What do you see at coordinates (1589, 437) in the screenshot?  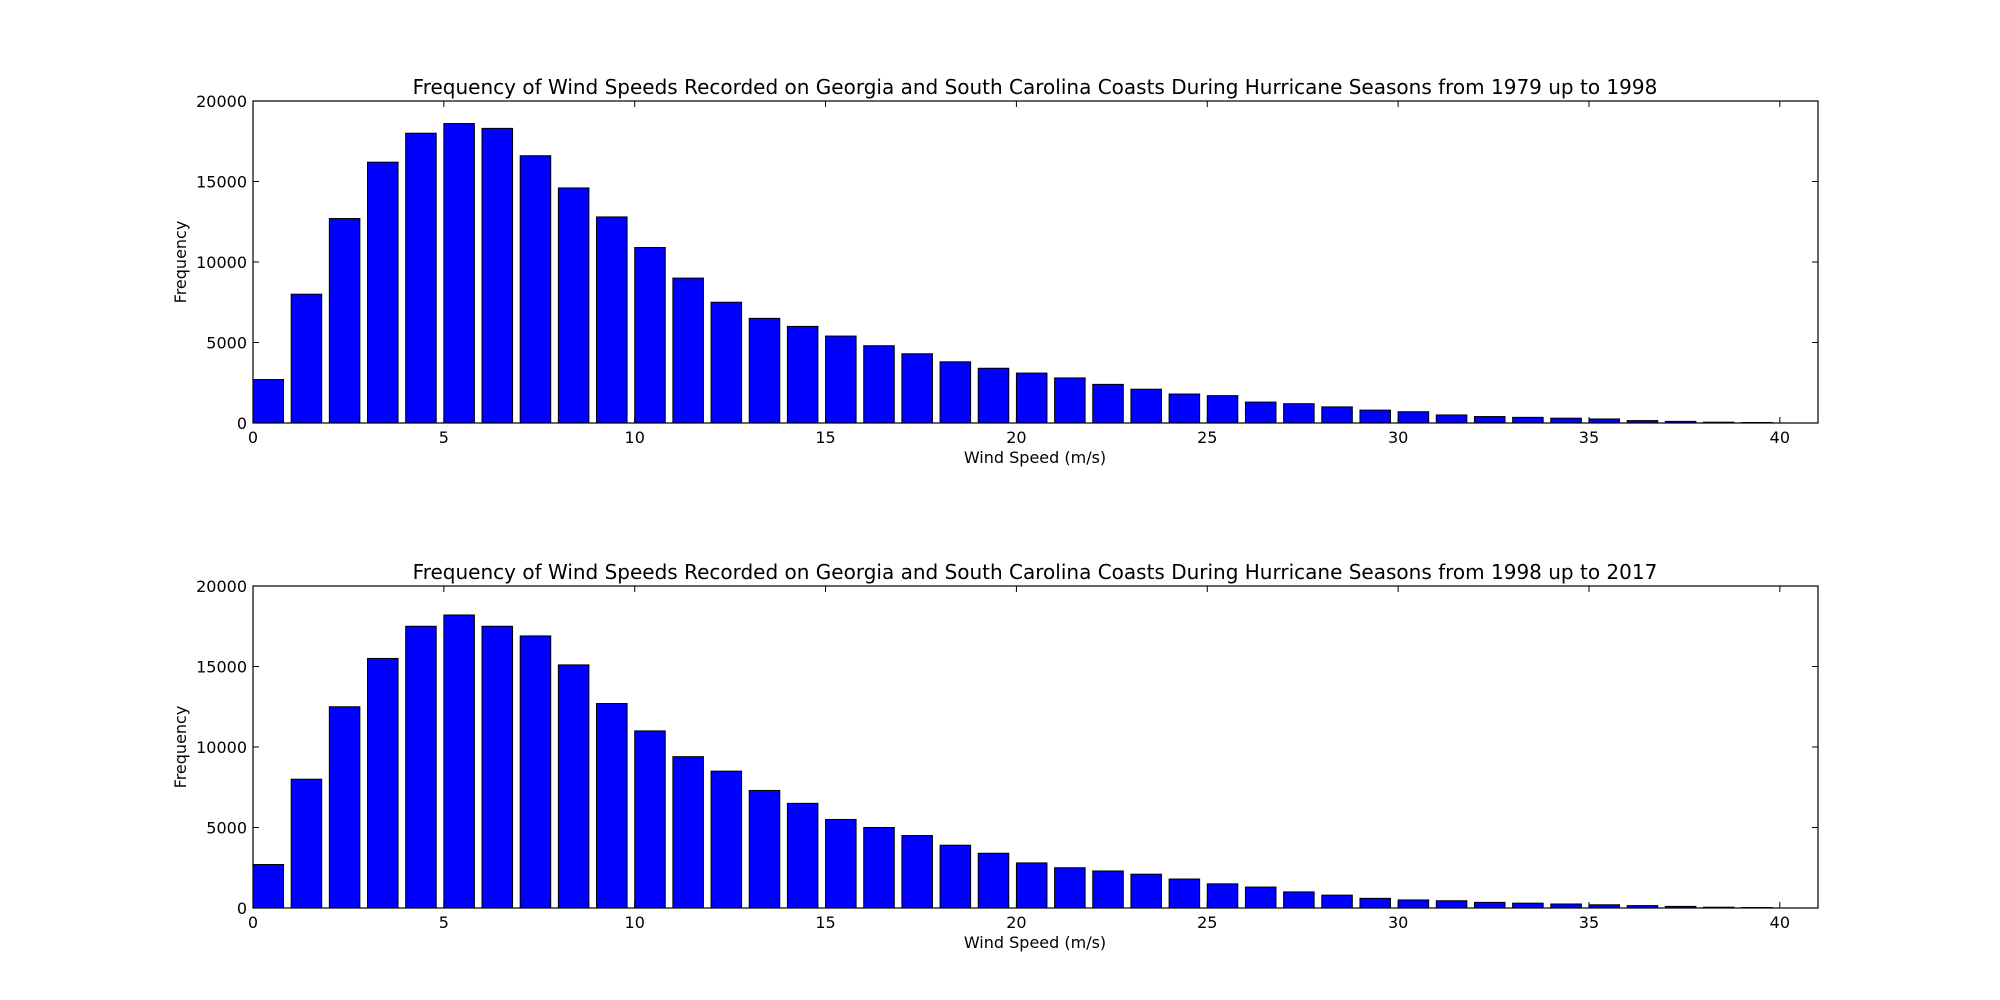 I see `x-tick-label: 35` at bounding box center [1589, 437].